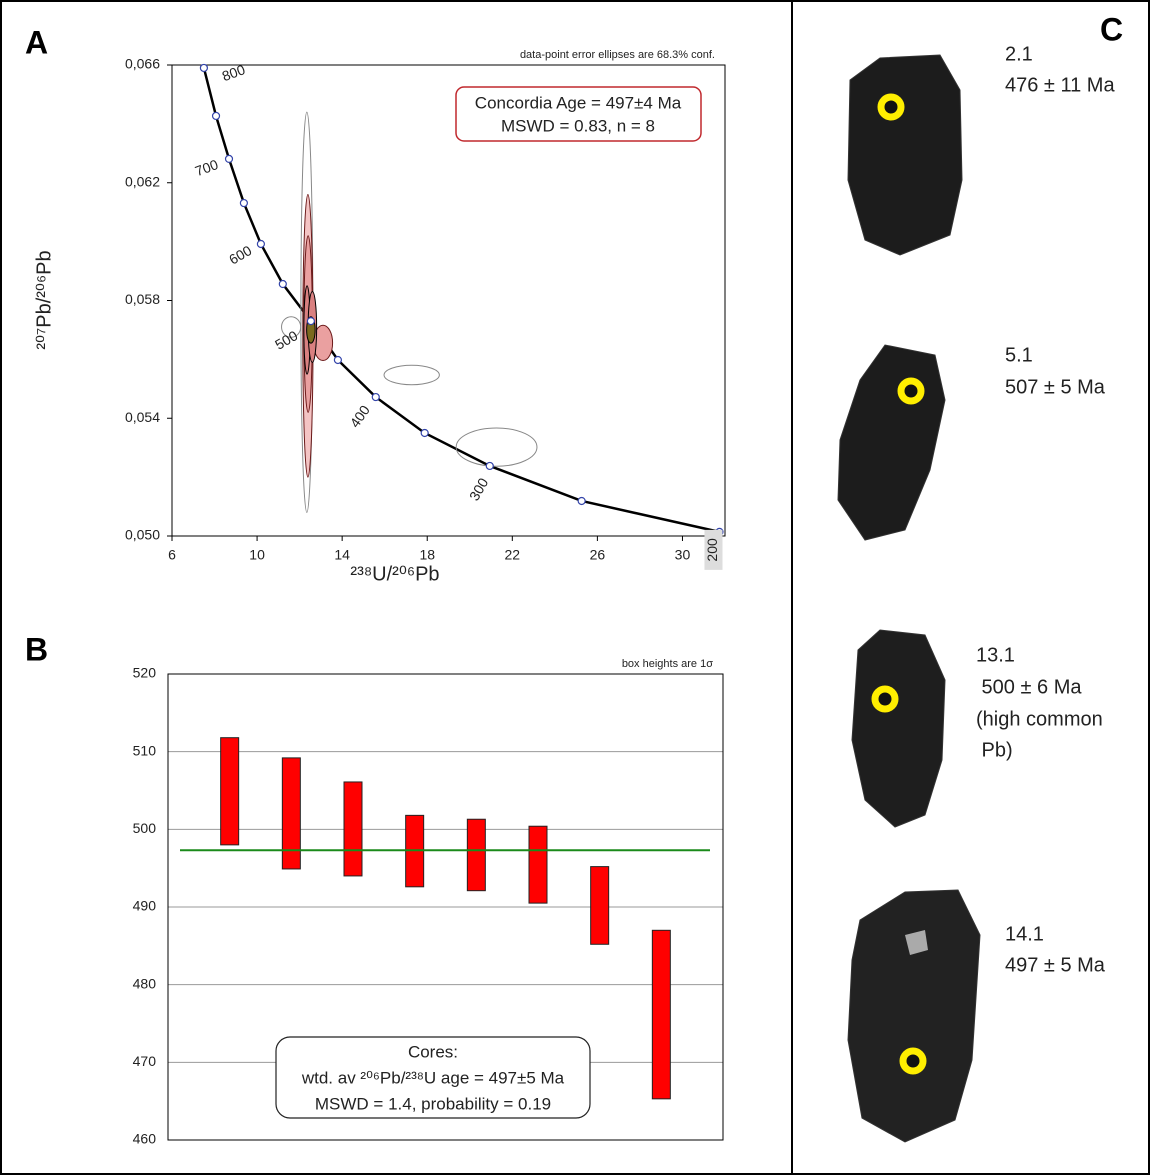  What do you see at coordinates (145, 673) in the screenshot?
I see `y-tick-label: 520` at bounding box center [145, 673].